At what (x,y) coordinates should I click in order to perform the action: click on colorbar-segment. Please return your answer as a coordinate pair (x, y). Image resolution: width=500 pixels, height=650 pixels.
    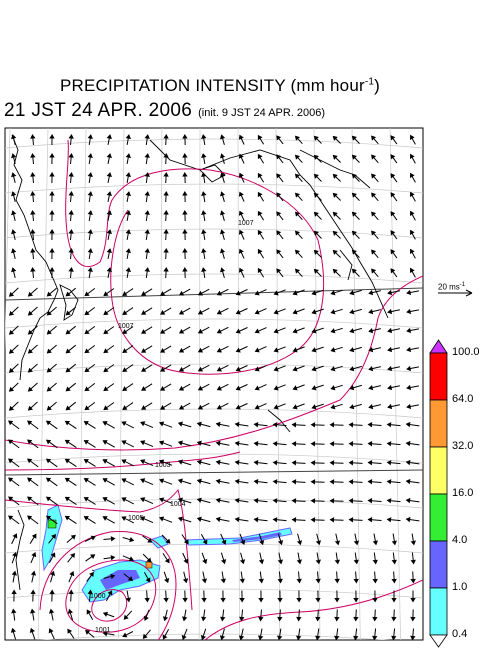
    Looking at the image, I should click on (438, 611).